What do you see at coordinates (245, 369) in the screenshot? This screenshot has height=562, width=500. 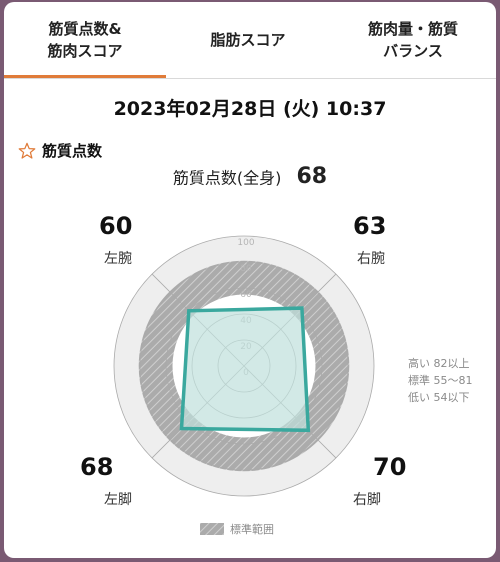 I see `score-polygon` at bounding box center [245, 369].